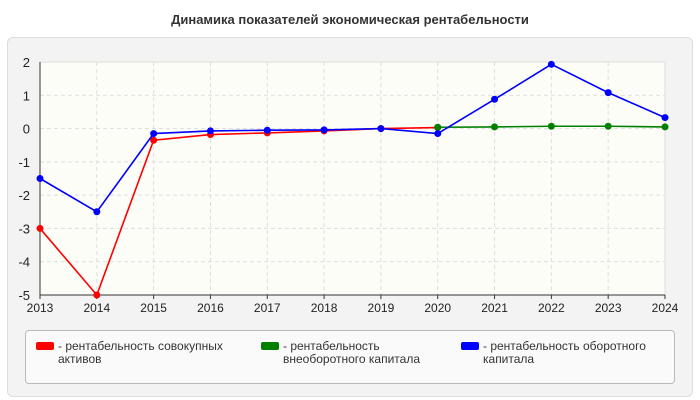 This screenshot has width=700, height=400. I want to click on y-tick-label: 1, so click(26, 95).